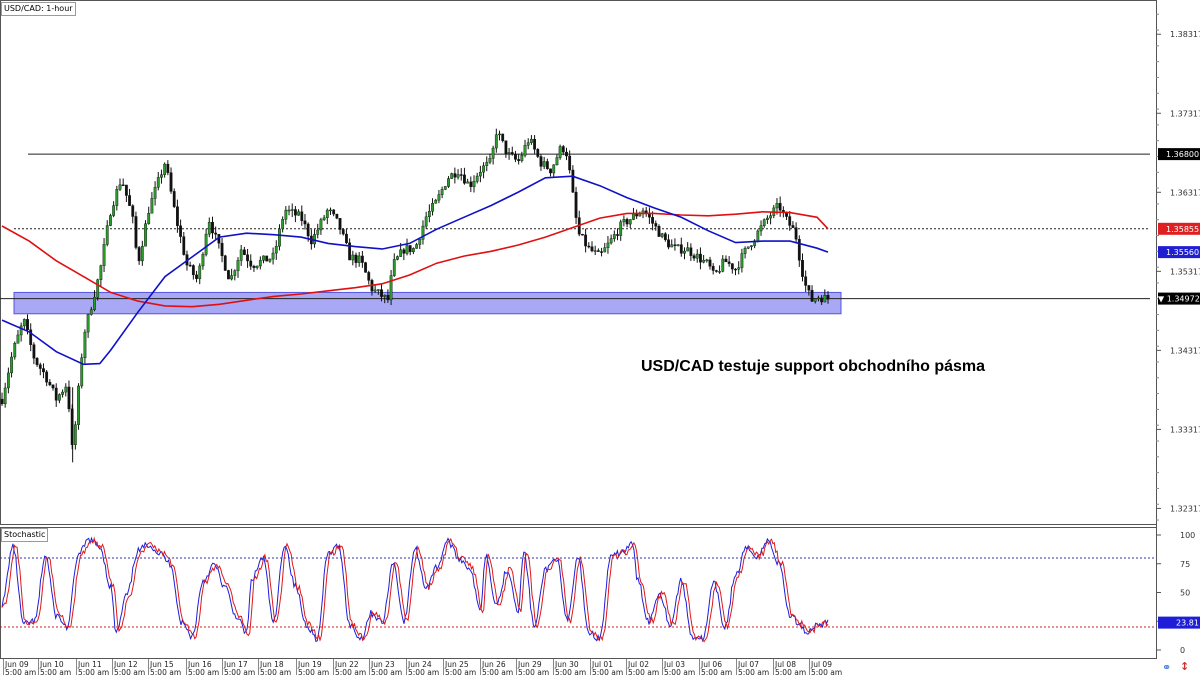 This screenshot has height=675, width=1200. I want to click on x-date-label: Jun 25, so click(456, 664).